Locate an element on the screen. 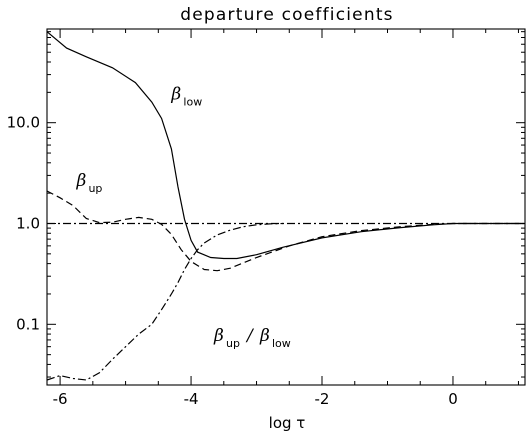 This screenshot has width=527, height=443. y-tick-label: 10.0 is located at coordinates (23, 123).